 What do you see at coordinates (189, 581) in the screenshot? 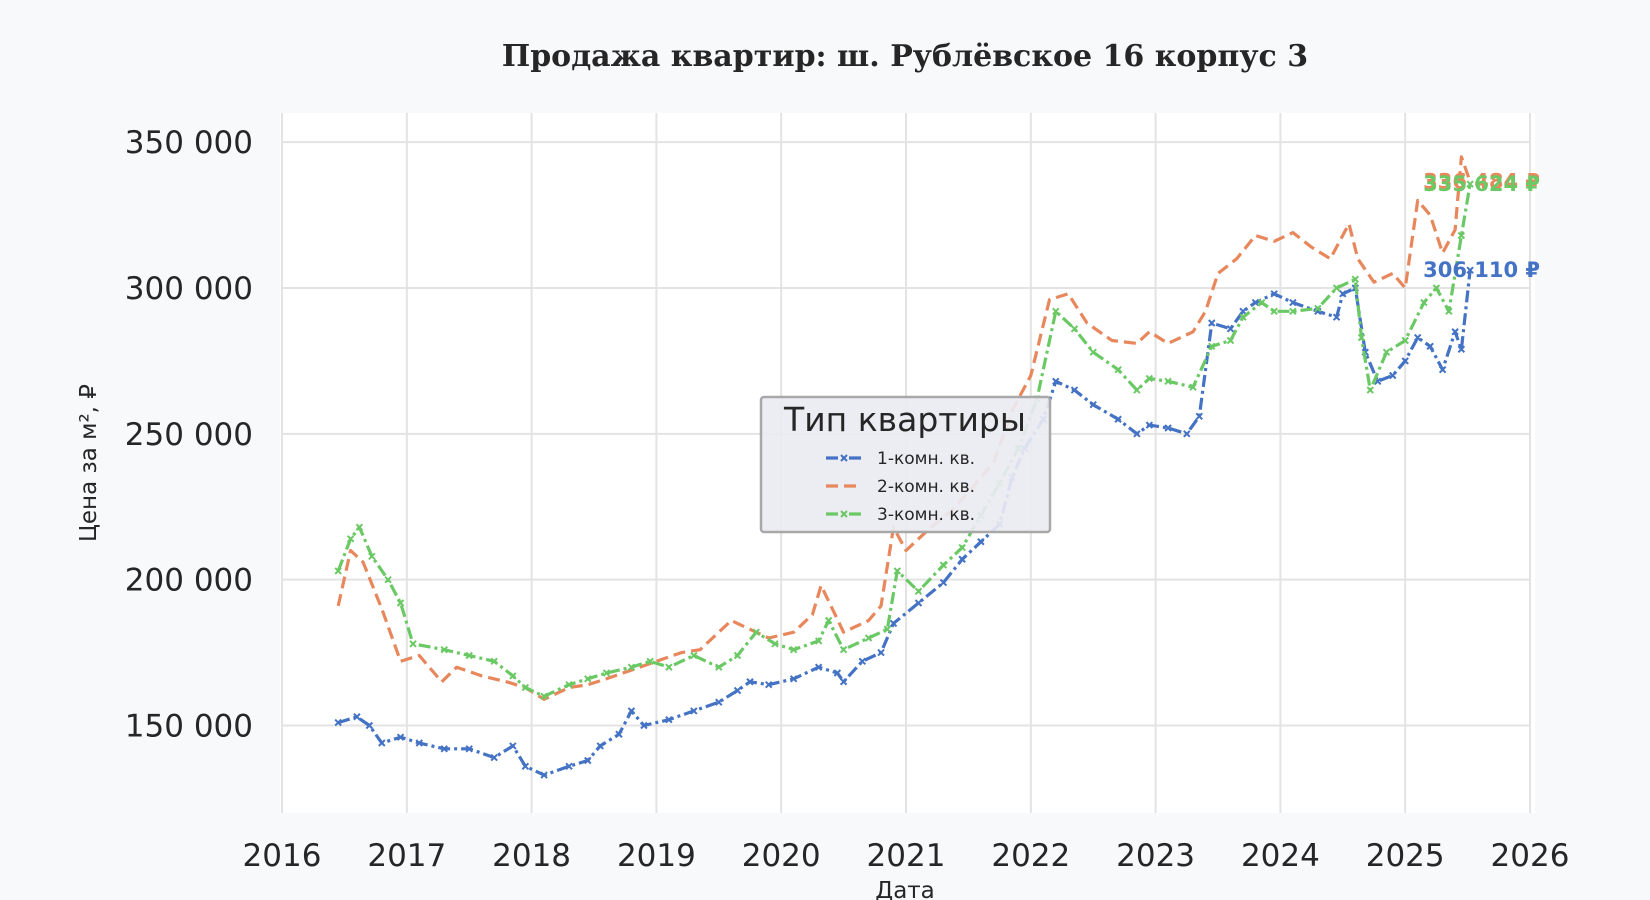
I see `y-tick-label: 200 000` at bounding box center [189, 581].